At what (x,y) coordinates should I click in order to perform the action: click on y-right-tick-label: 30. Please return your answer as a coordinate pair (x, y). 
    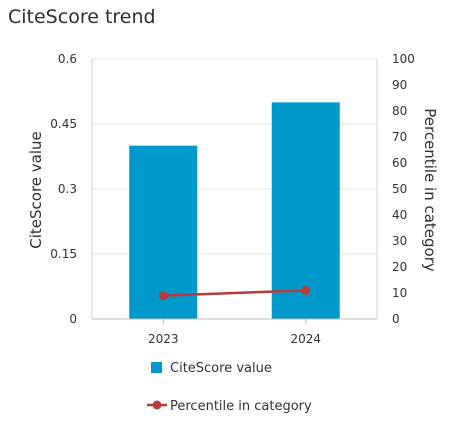
    Looking at the image, I should click on (399, 241).